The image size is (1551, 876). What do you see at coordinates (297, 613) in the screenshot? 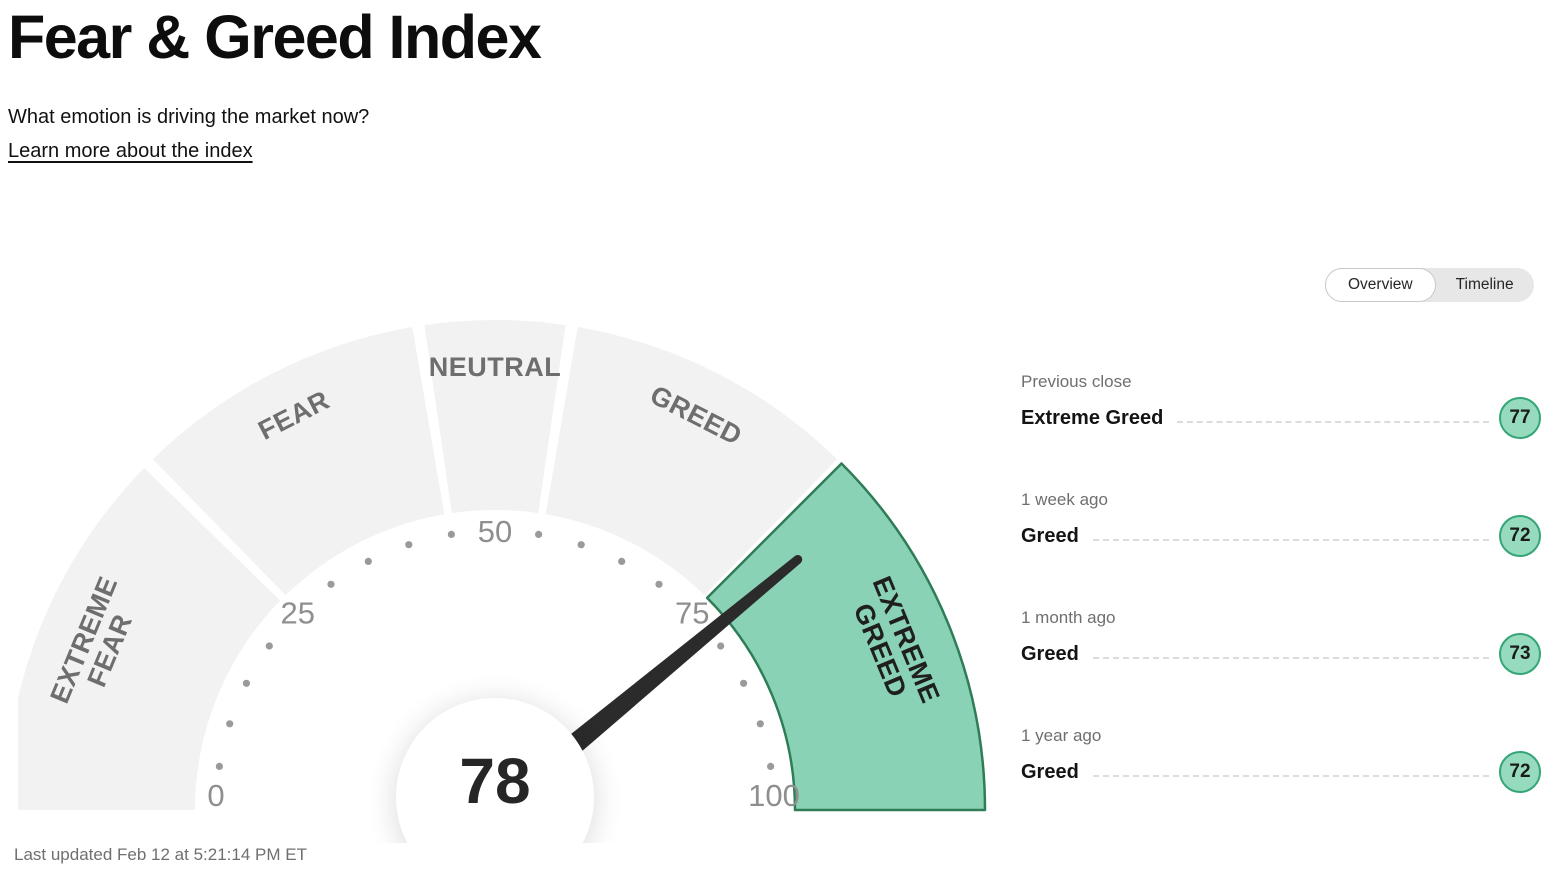
I see `gauge-tick-label: 25` at bounding box center [297, 613].